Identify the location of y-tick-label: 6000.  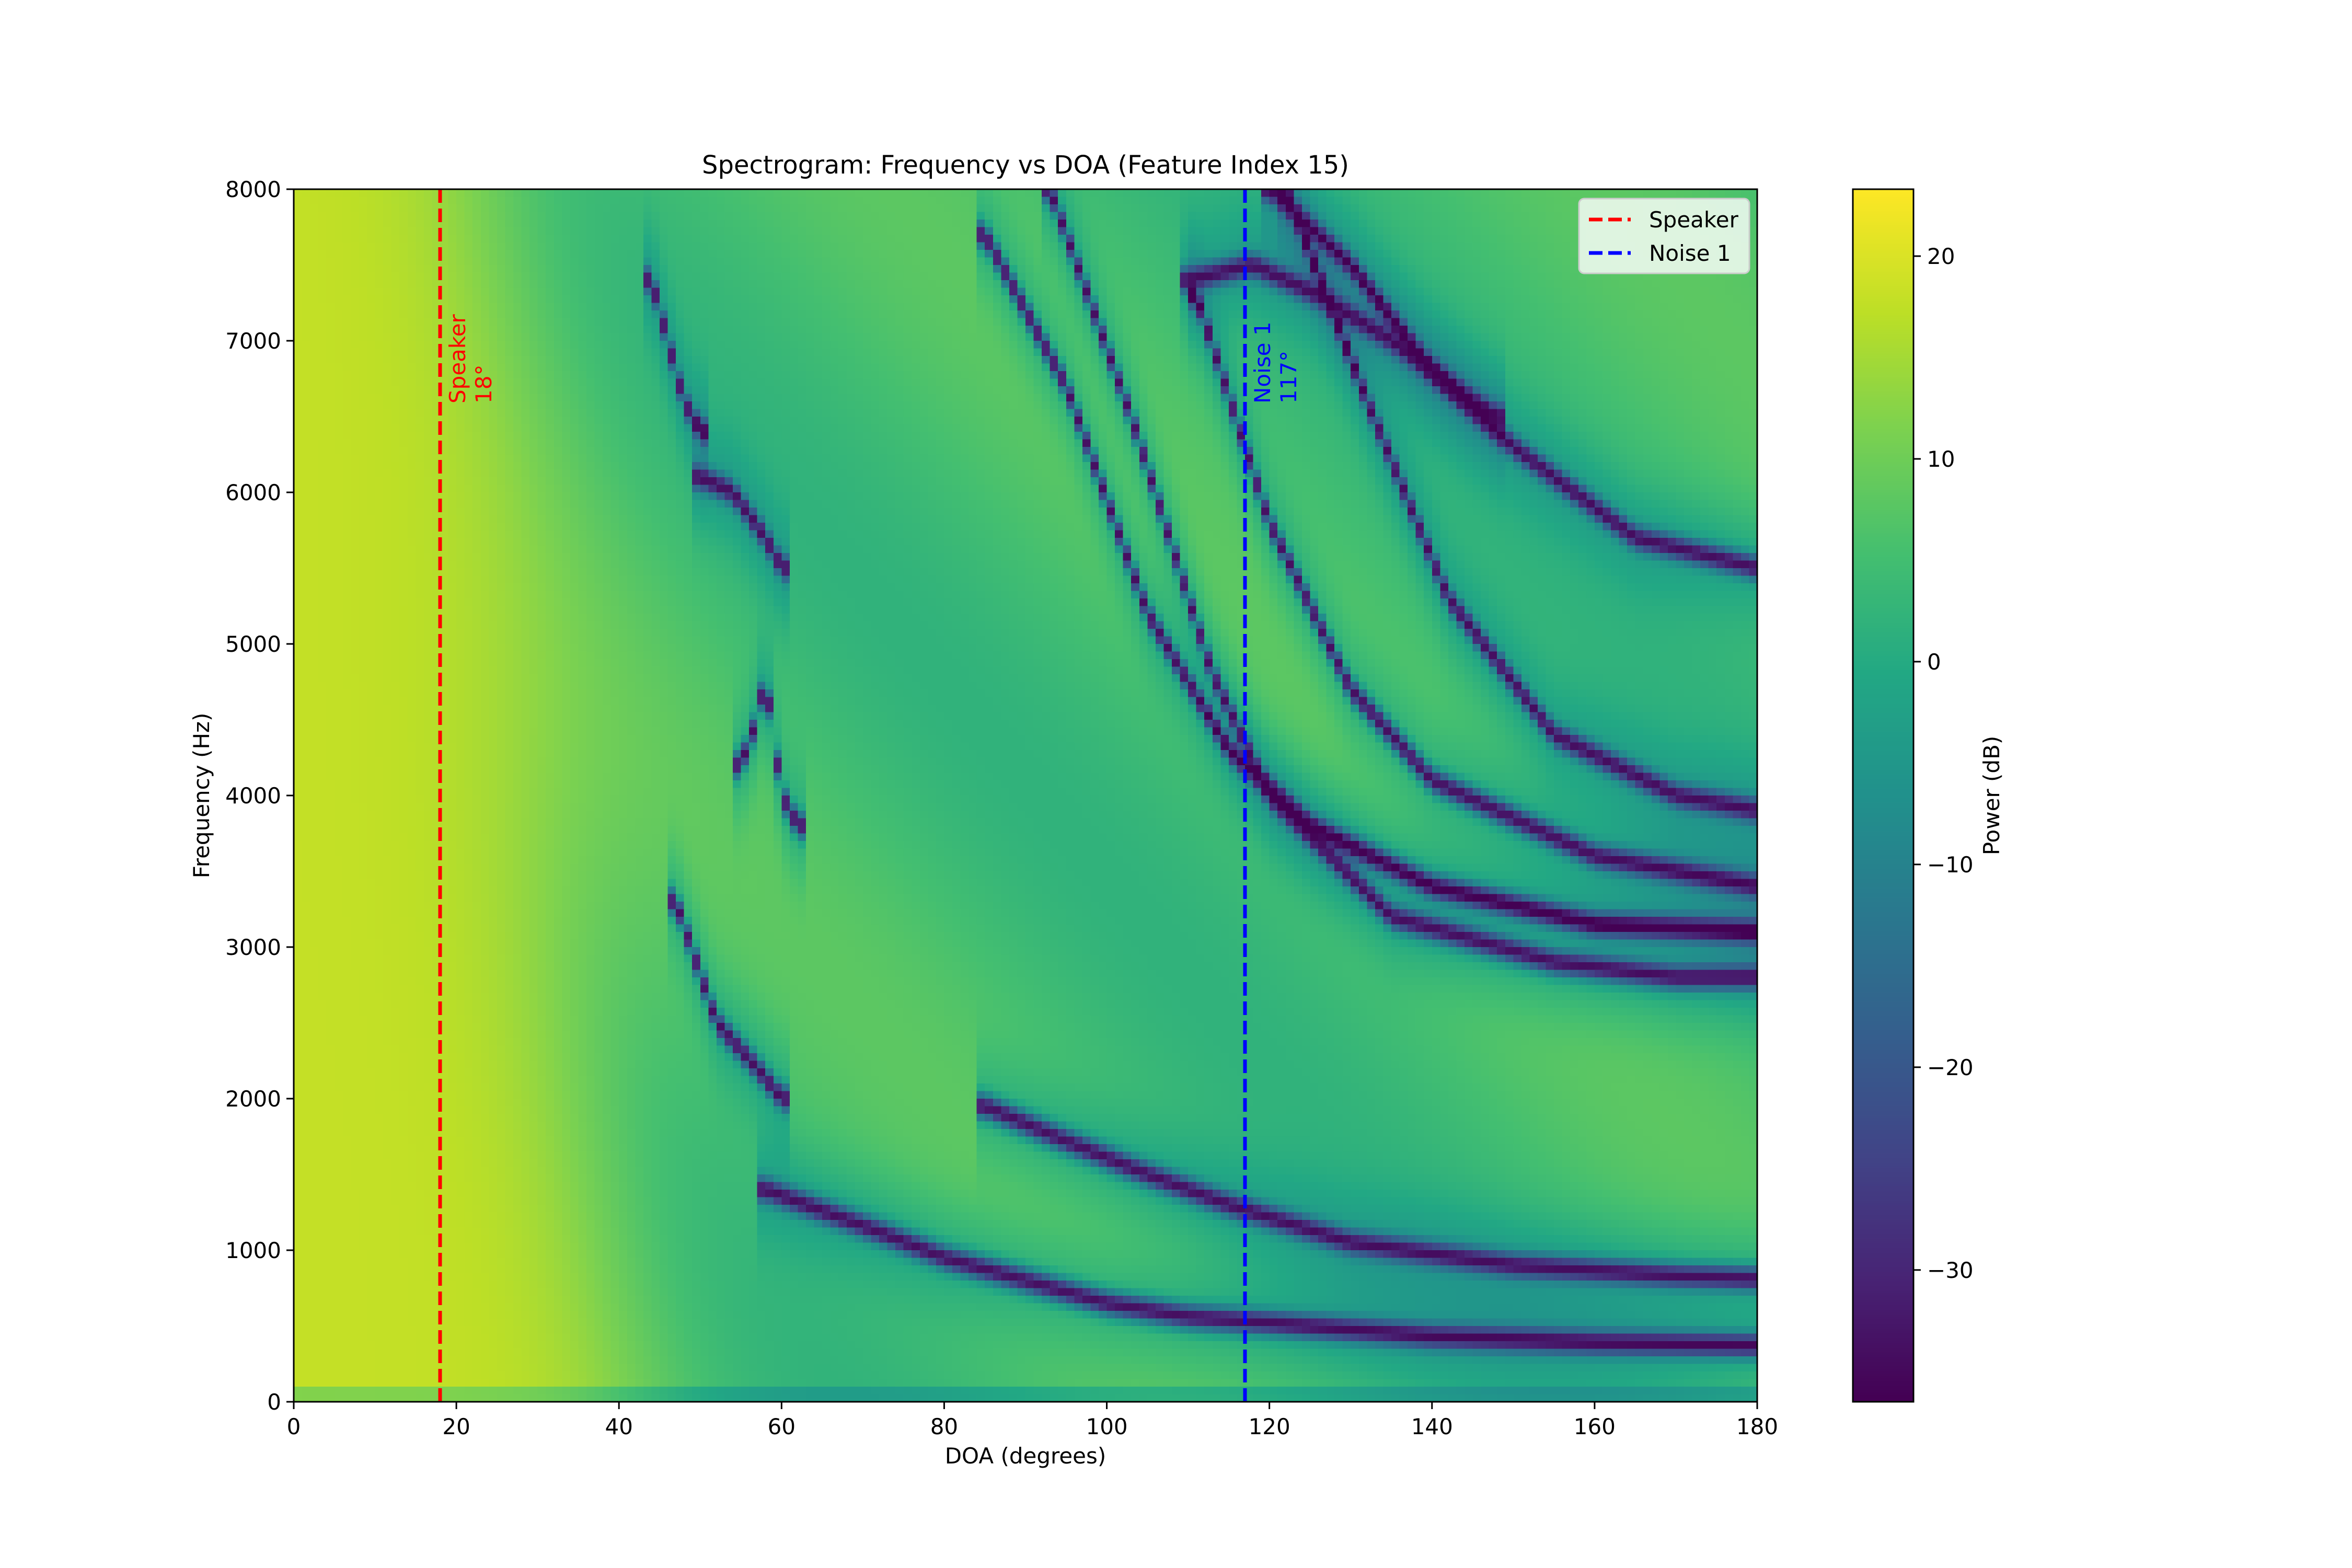
(253, 492).